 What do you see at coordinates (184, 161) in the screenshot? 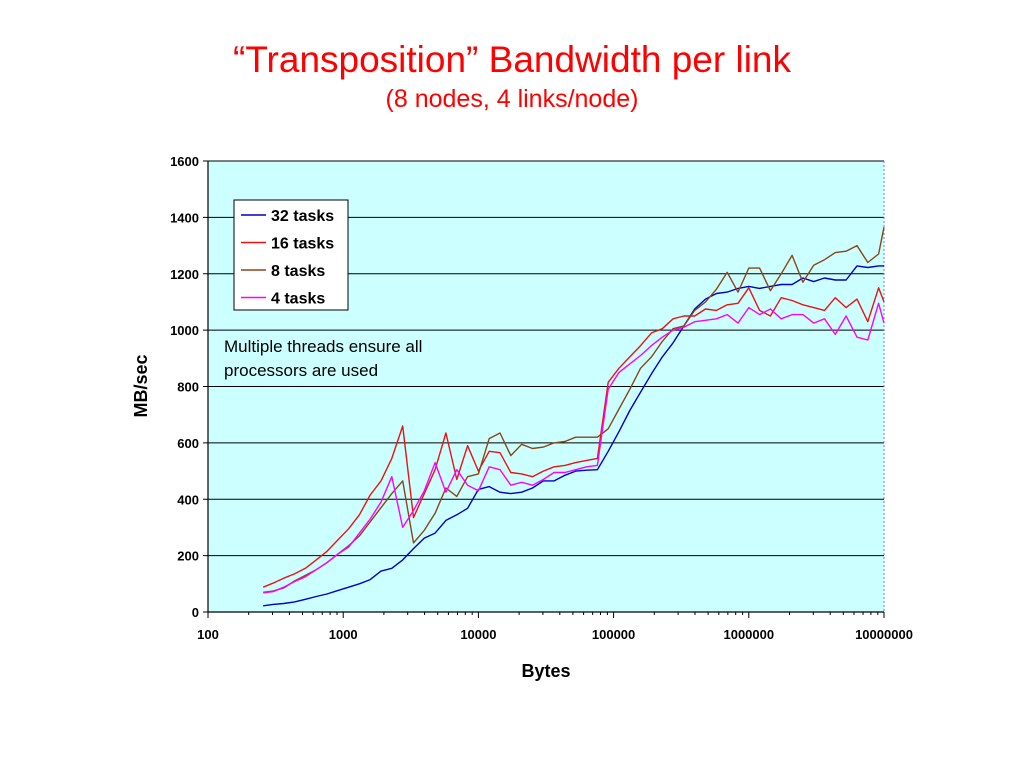
I see `y-tick-label: 1600` at bounding box center [184, 161].